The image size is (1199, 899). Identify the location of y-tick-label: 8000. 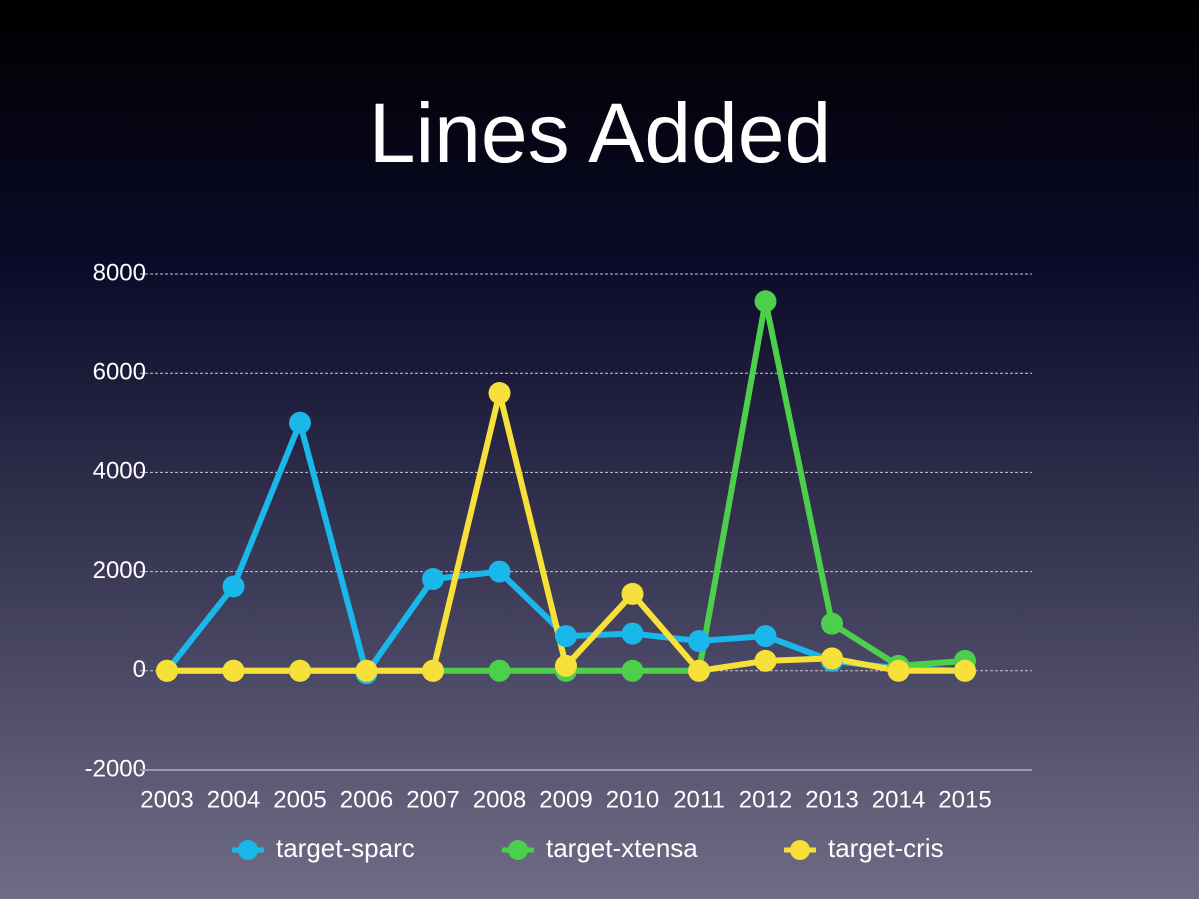
(119, 272).